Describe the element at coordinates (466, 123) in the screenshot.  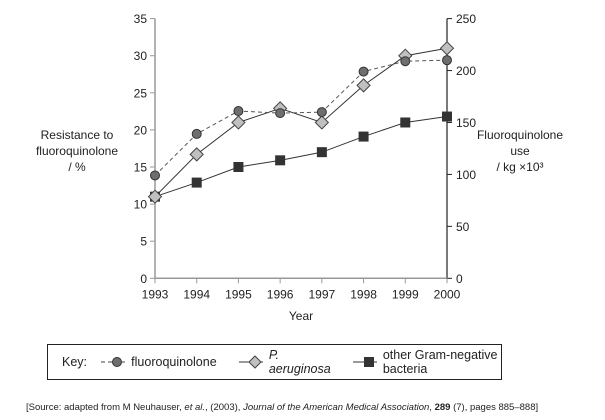
I see `right-tick-label: 150` at that location.